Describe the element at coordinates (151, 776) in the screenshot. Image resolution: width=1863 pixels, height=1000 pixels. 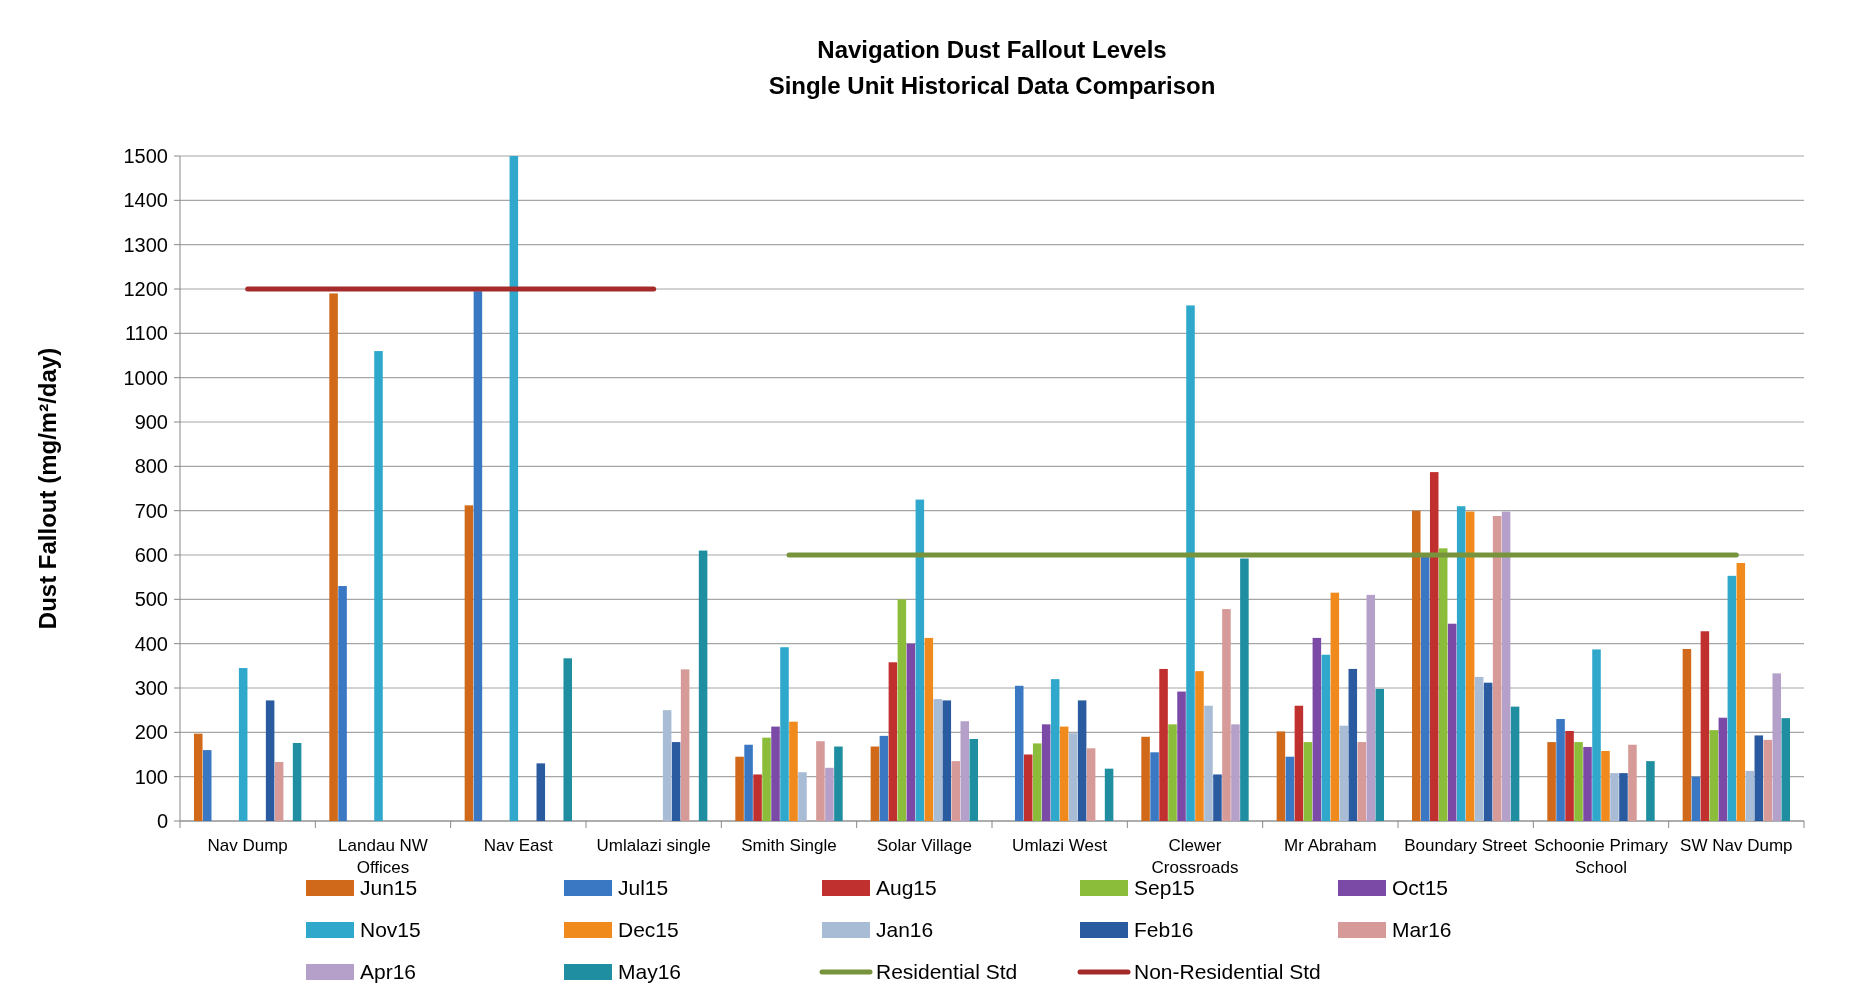
I see `y-tick-label: 100` at that location.